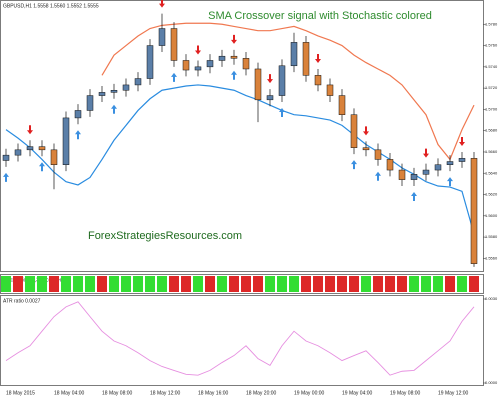  Describe the element at coordinates (117, 393) in the screenshot. I see `x-tick-label: 18 May 08:00` at that location.